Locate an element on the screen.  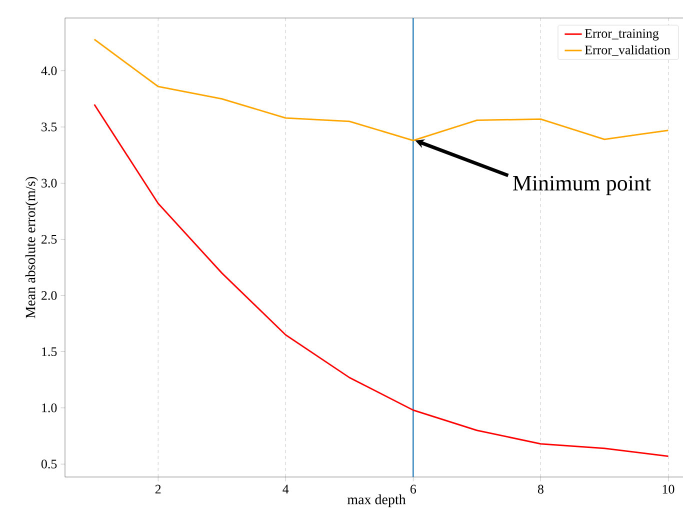
y-axis-title: Mean absolute error(m/s) is located at coordinates (31, 247).